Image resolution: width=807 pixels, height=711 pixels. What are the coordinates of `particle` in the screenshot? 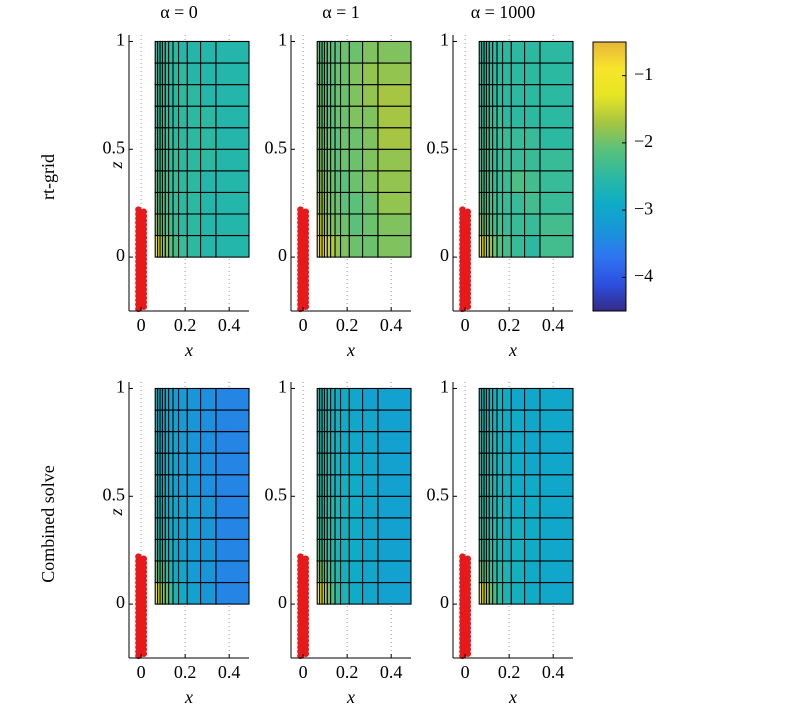 It's located at (468, 559).